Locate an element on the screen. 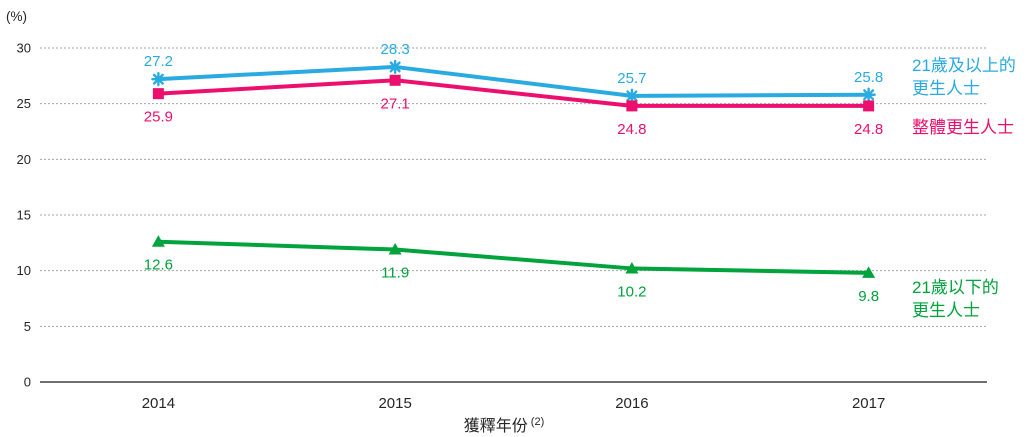  data-point-label: 9.8 is located at coordinates (868, 296).